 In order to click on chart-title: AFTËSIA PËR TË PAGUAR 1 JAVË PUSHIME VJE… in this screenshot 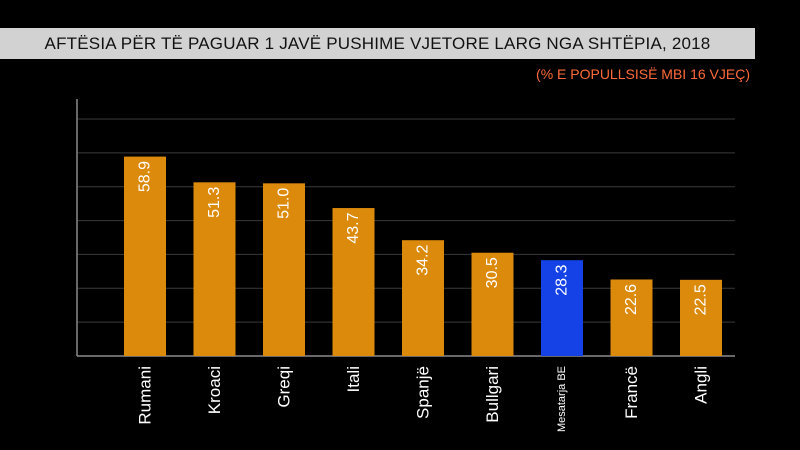, I will do `click(377, 43)`.